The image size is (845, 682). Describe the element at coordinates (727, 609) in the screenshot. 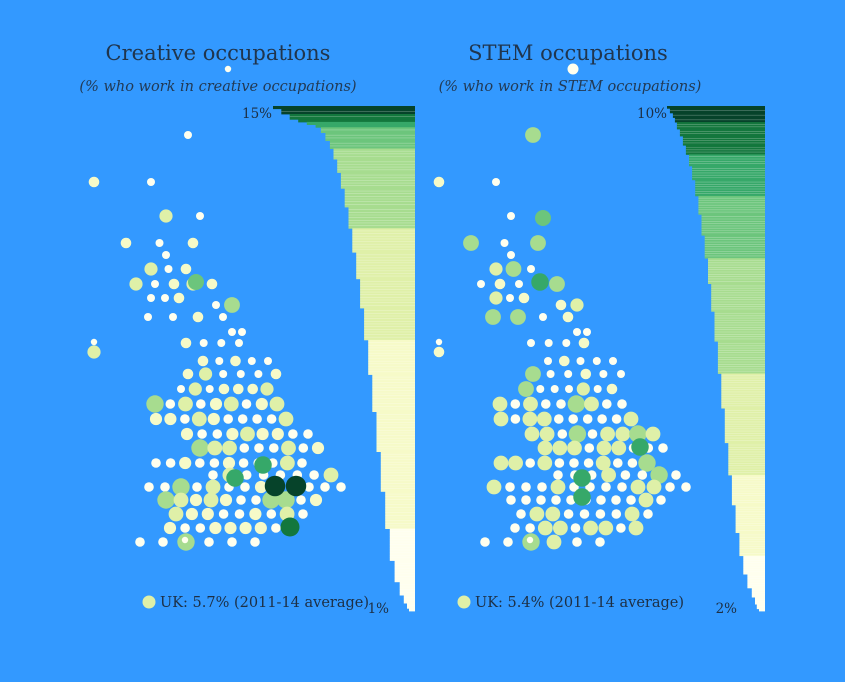

I see `stem-min-label: 2%` at that location.